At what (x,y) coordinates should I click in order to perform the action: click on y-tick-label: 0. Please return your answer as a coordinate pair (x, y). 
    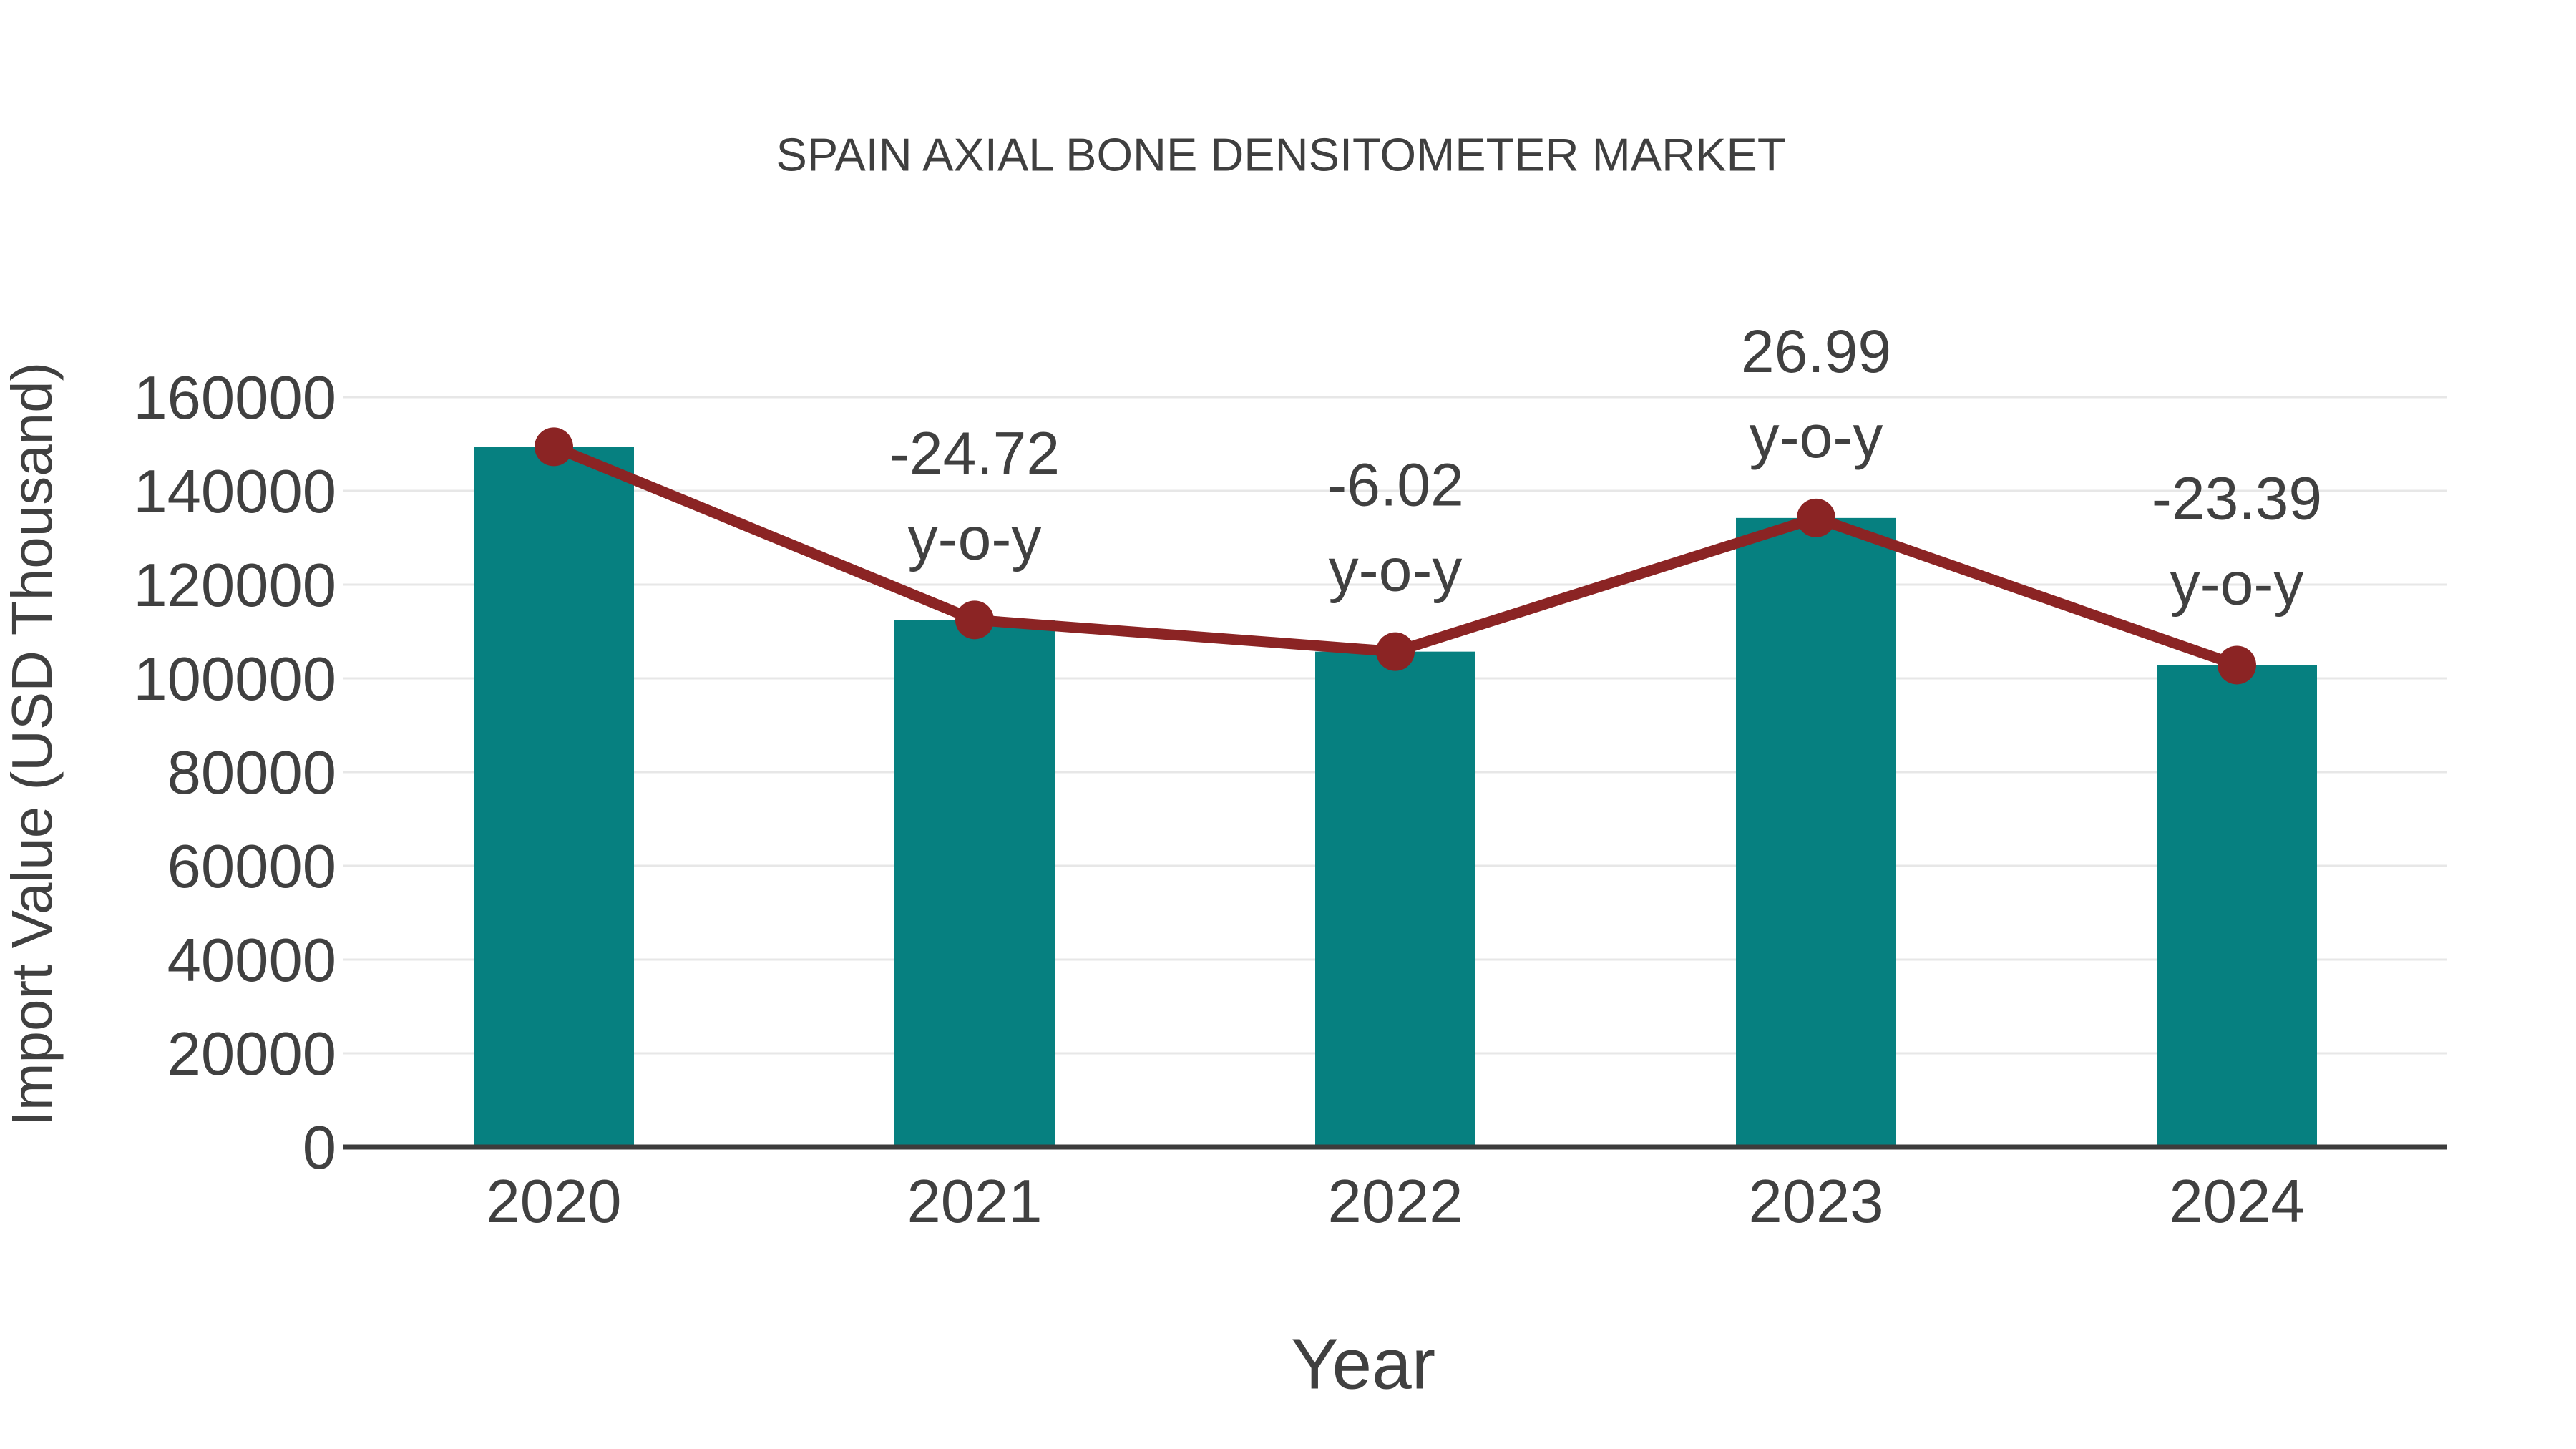
    Looking at the image, I should click on (319, 1148).